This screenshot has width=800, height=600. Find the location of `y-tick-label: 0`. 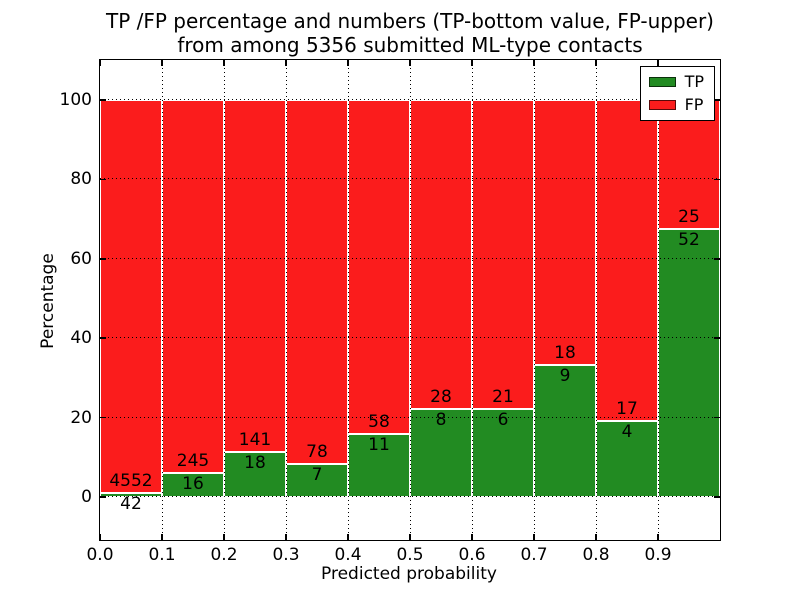

y-tick-label: 0 is located at coordinates (86, 497).